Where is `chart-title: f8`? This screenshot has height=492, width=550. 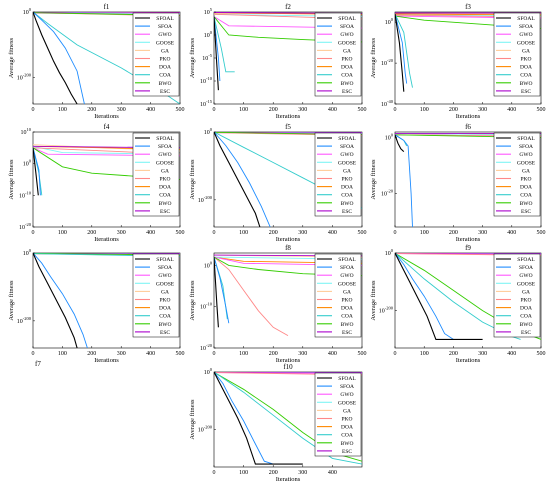
chart-title: f8 is located at coordinates (288, 248).